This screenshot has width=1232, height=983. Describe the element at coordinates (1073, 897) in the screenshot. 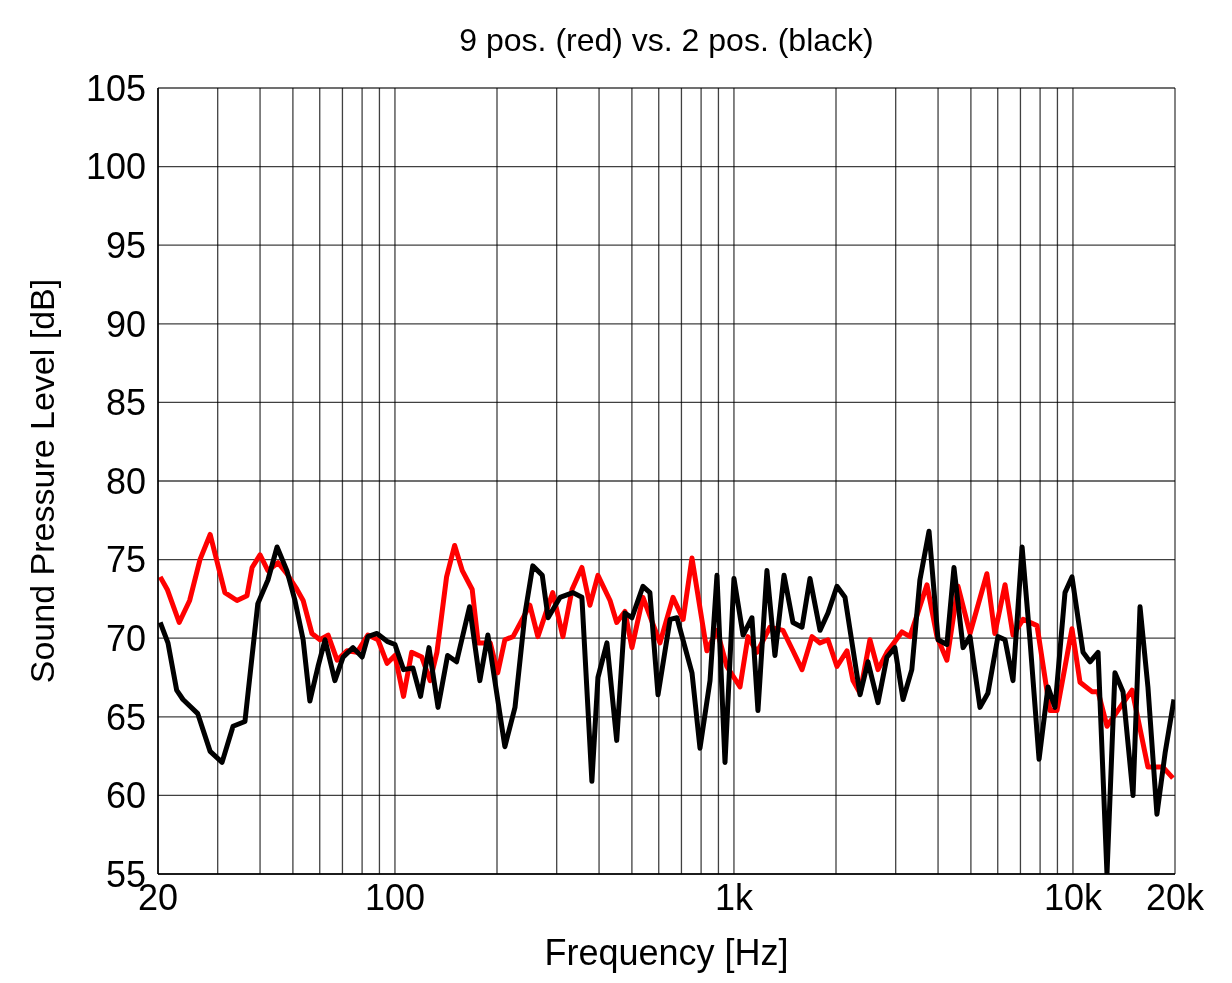

I see `x-tick-label: 10k` at that location.